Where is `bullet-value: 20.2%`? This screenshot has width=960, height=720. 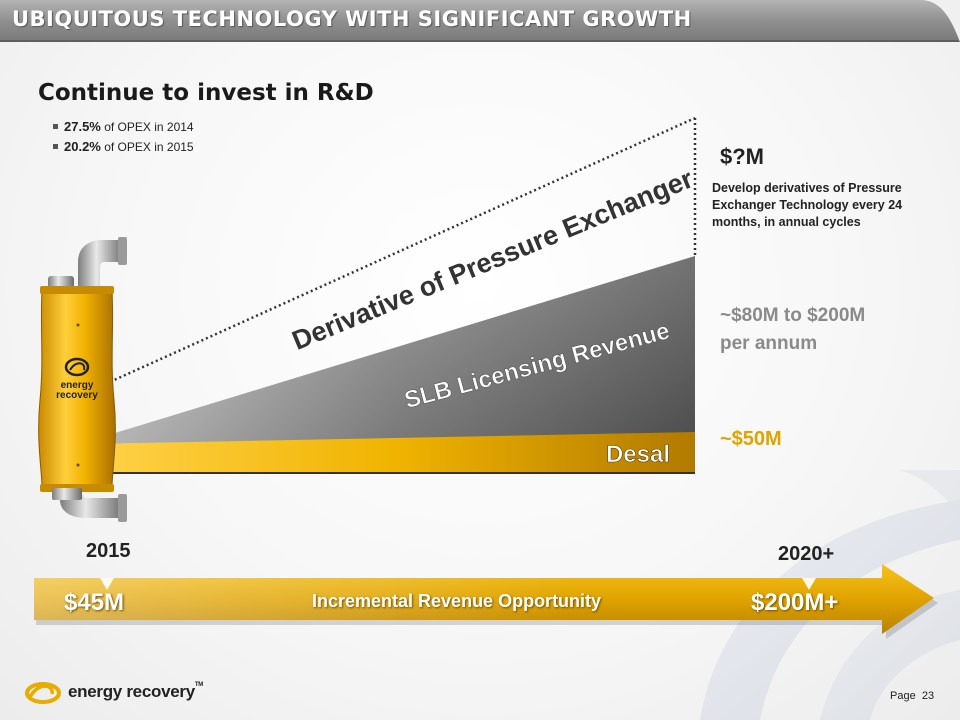 bullet-value: 20.2% is located at coordinates (82, 146).